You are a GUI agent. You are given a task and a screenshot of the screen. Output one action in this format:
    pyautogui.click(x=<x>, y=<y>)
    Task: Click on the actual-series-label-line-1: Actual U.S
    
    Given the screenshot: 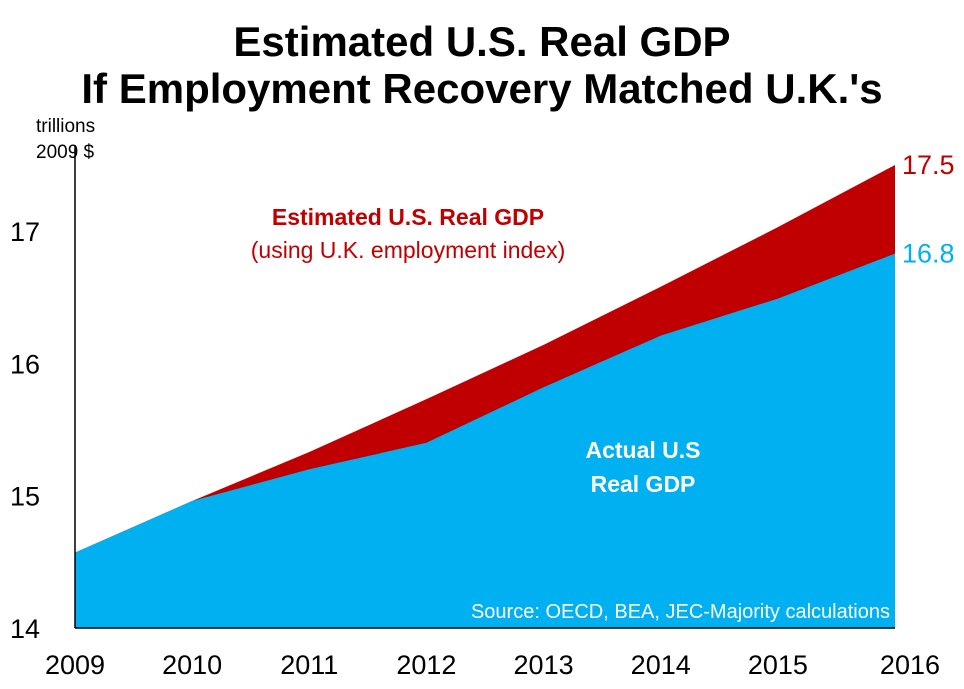 What is the action you would take?
    pyautogui.click(x=642, y=450)
    